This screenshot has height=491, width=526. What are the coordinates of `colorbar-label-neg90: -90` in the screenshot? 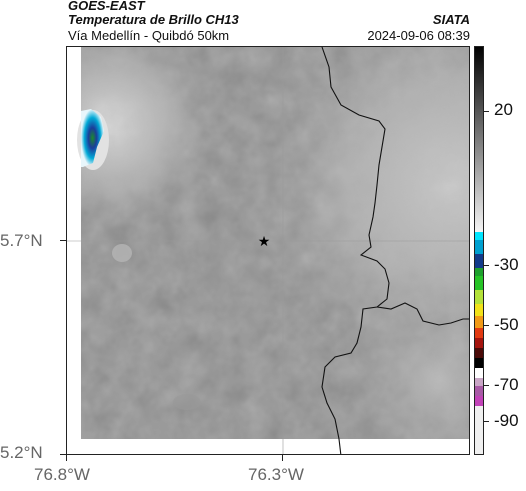 It's located at (506, 420).